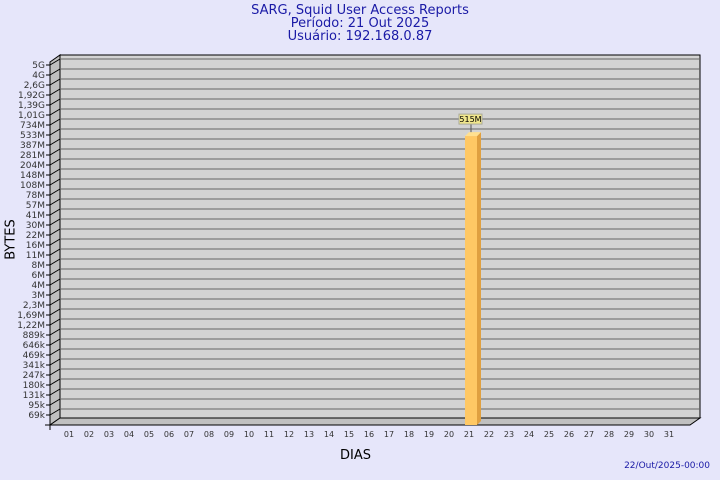  Describe the element at coordinates (32, 156) in the screenshot. I see `y-tick-label: 281M` at that location.